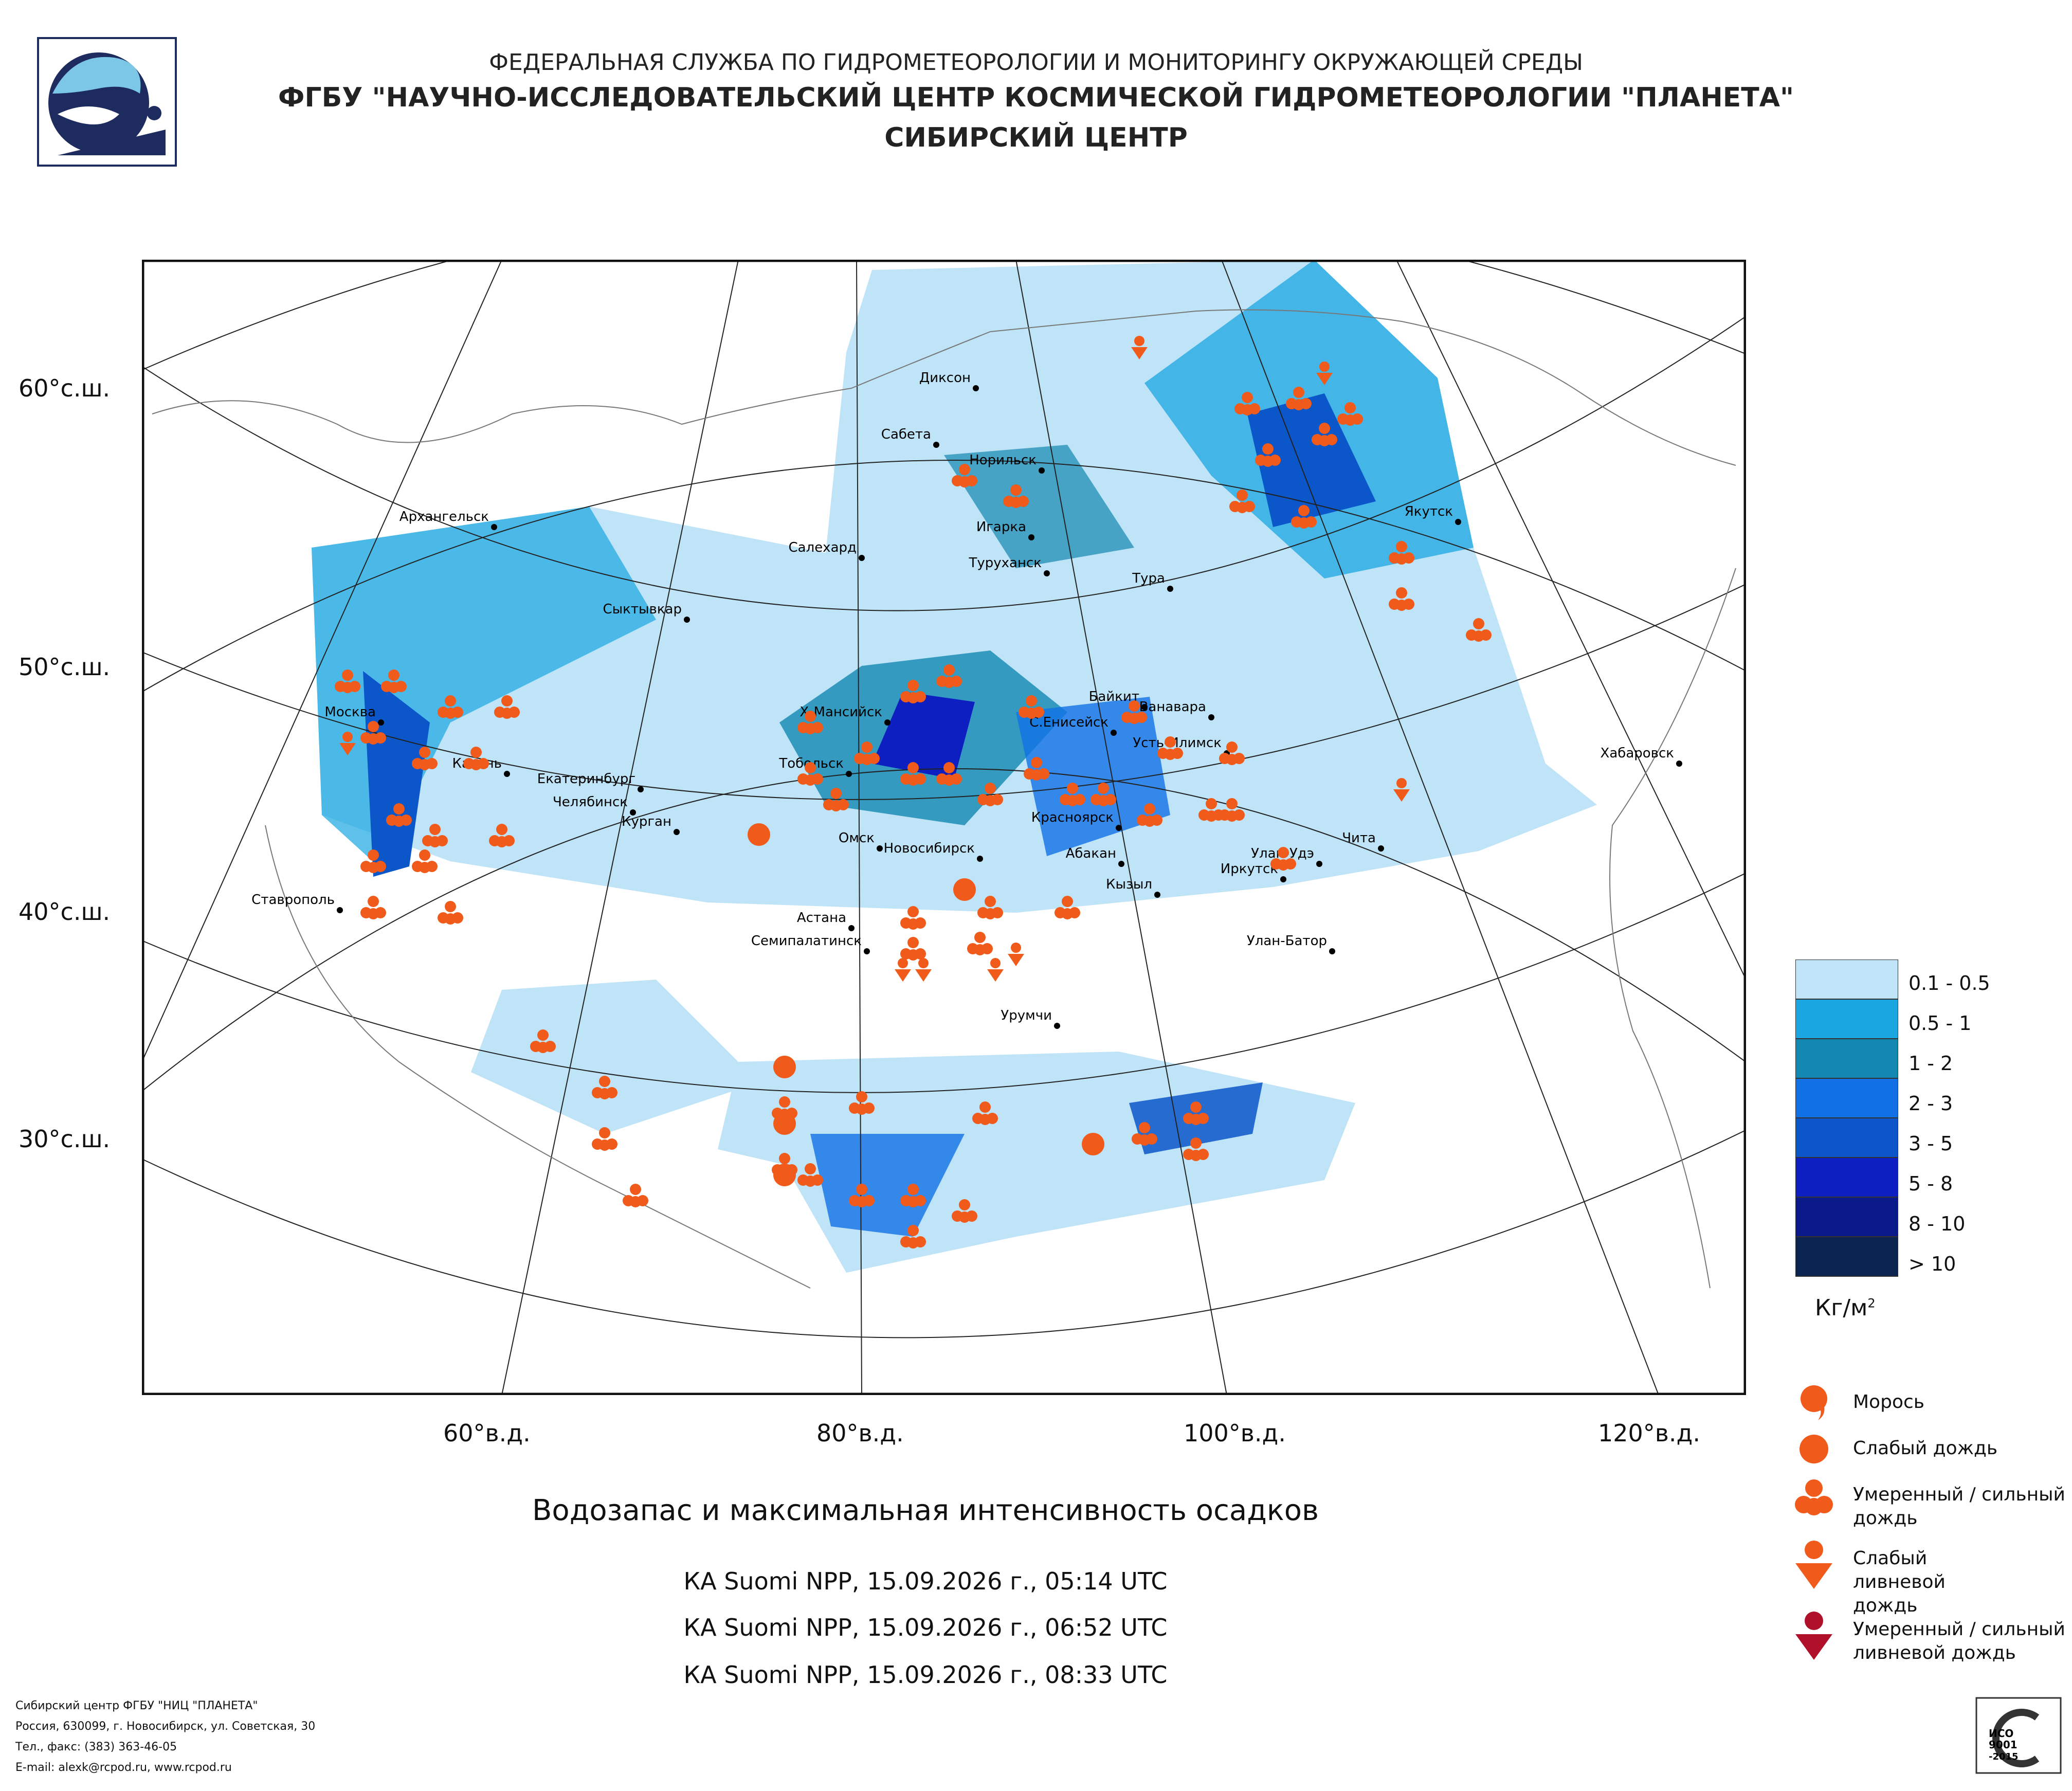  Describe the element at coordinates (1814, 1522) in the screenshot. I see `legend-symbols` at that location.